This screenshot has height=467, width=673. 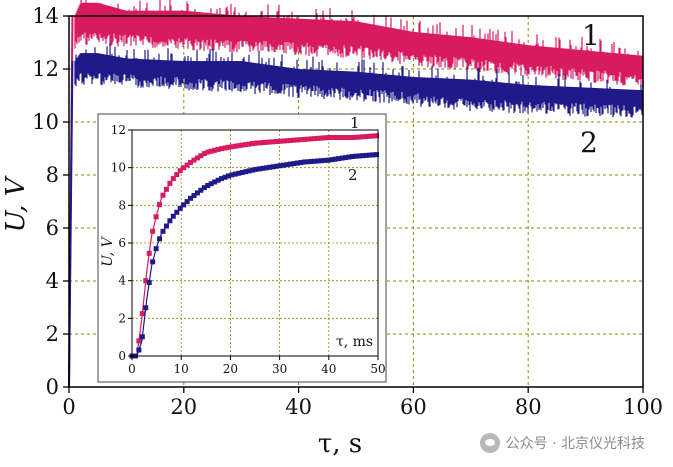 What do you see at coordinates (132, 369) in the screenshot?
I see `inset-x-tick-label: 0` at bounding box center [132, 369].